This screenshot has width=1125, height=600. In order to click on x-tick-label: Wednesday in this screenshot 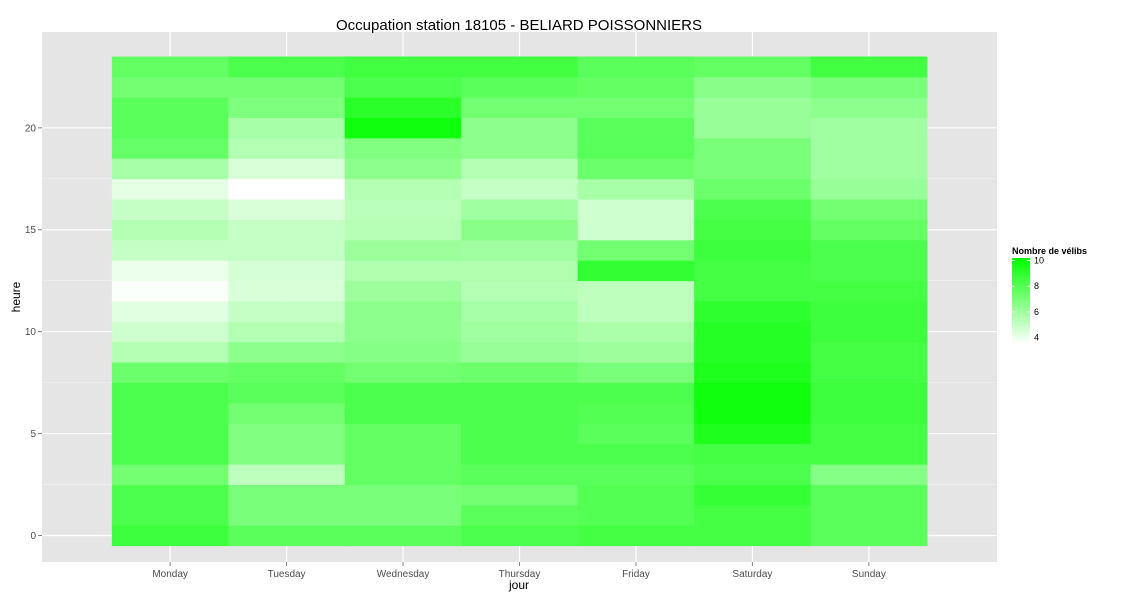, I will do `click(403, 574)`.